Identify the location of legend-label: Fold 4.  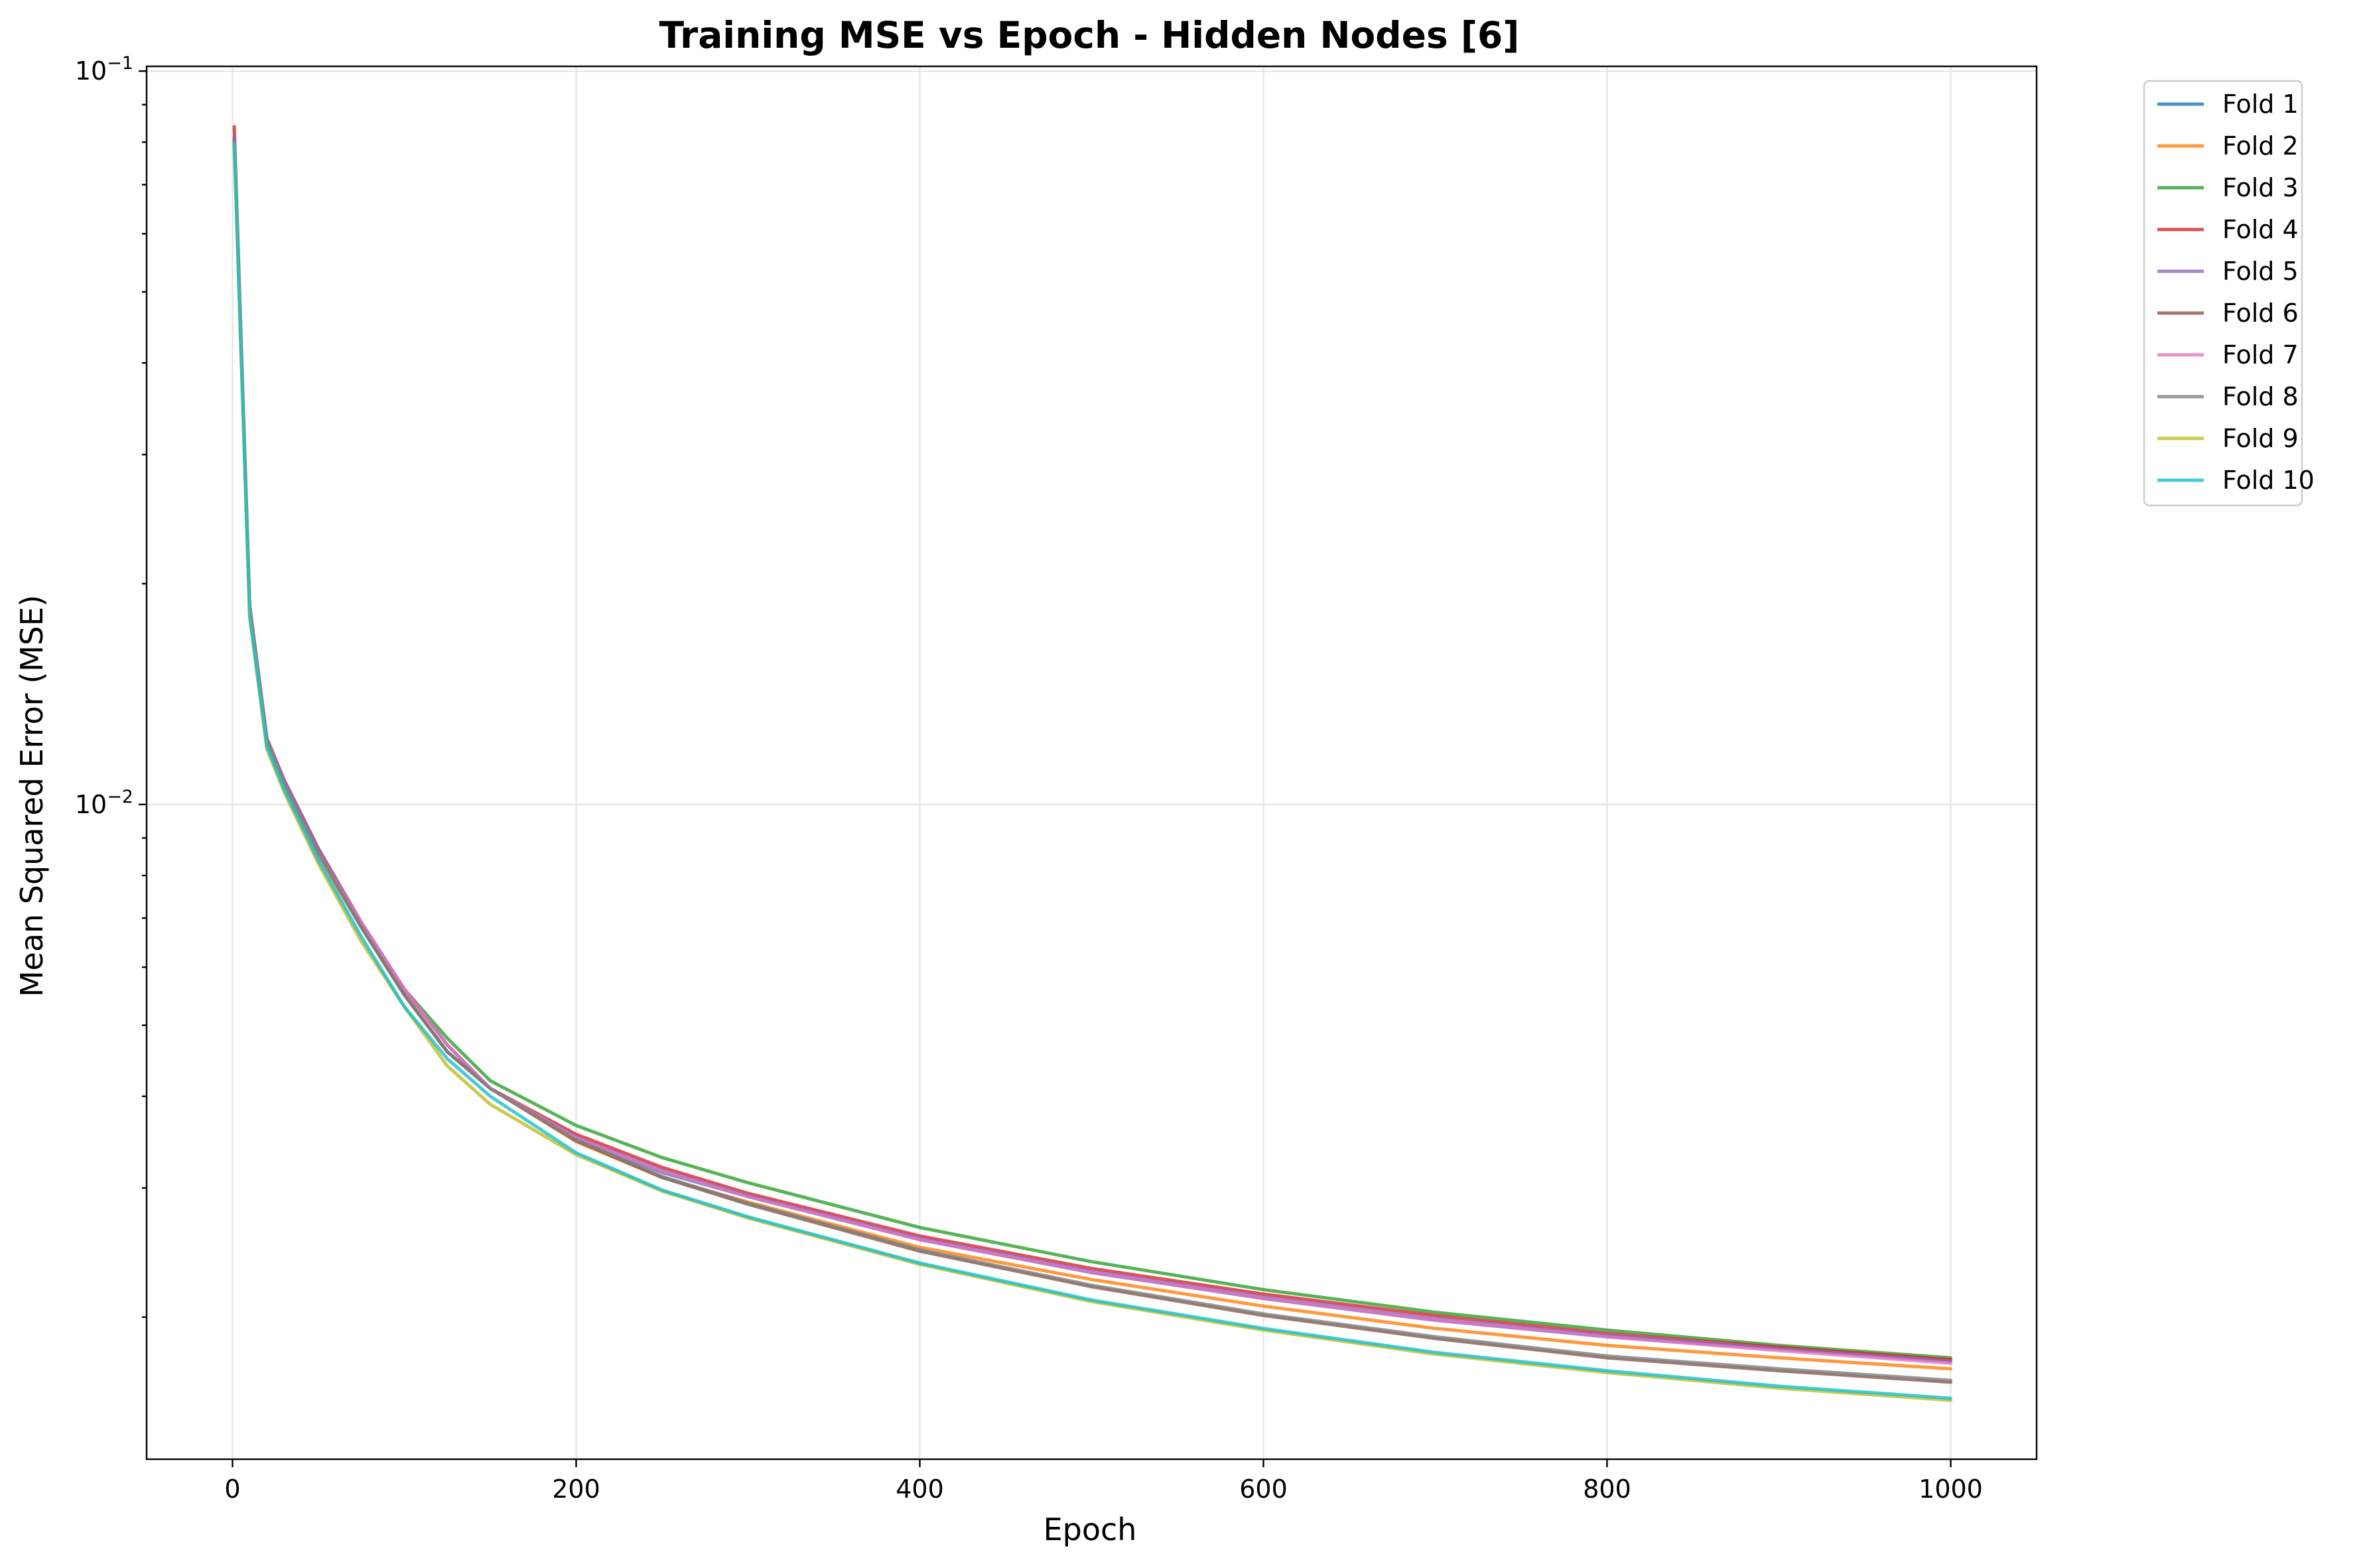
(2260, 230).